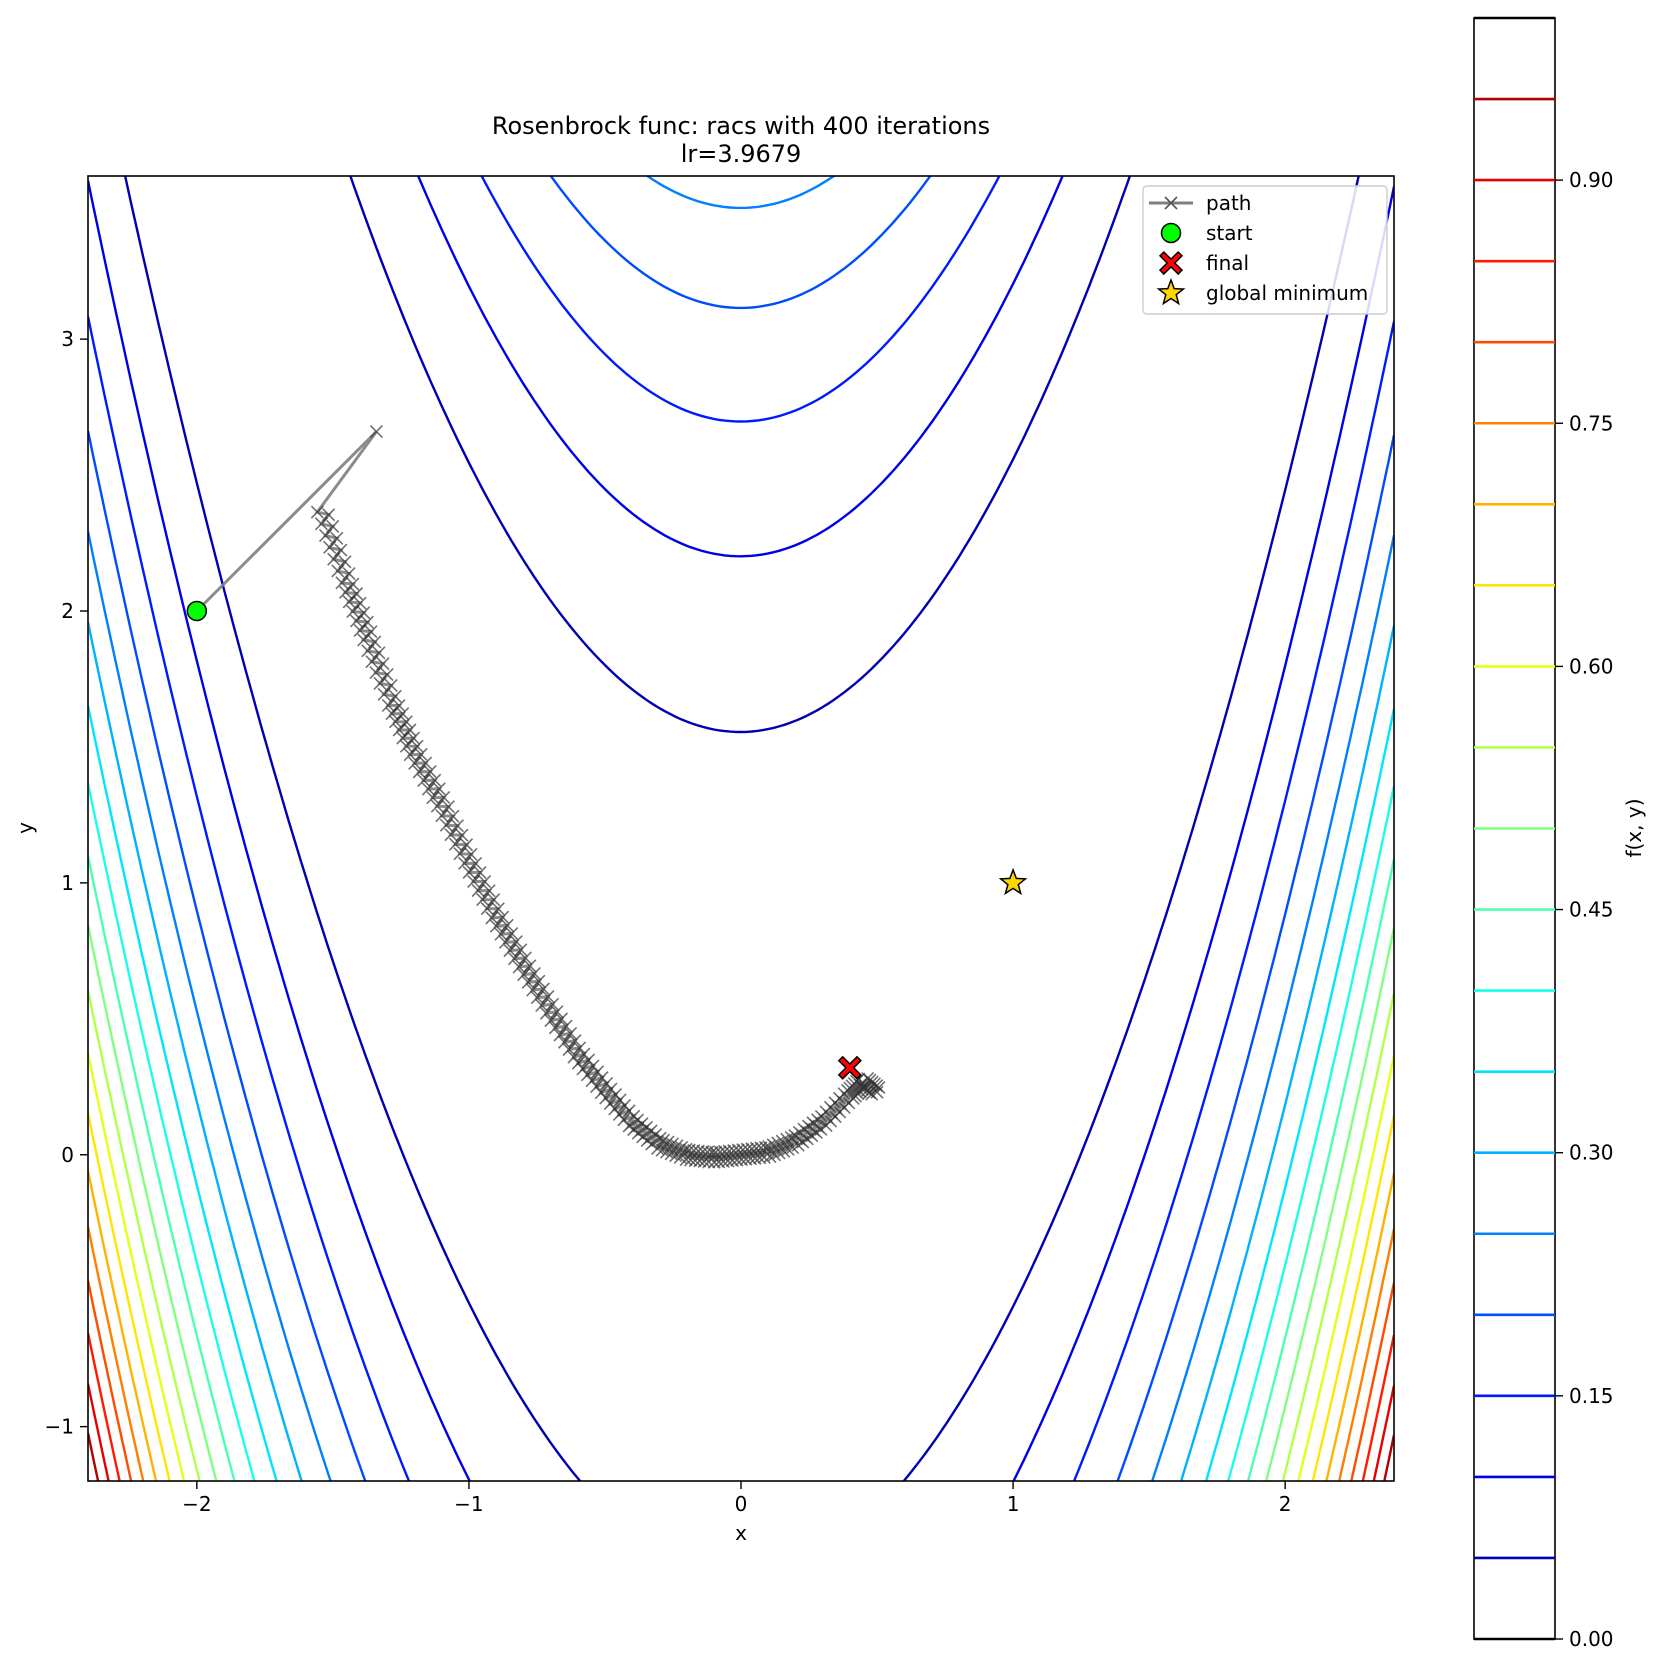 The image size is (1657, 1662). Describe the element at coordinates (1591, 423) in the screenshot. I see `colorbar-tick-label: 0.75` at that location.